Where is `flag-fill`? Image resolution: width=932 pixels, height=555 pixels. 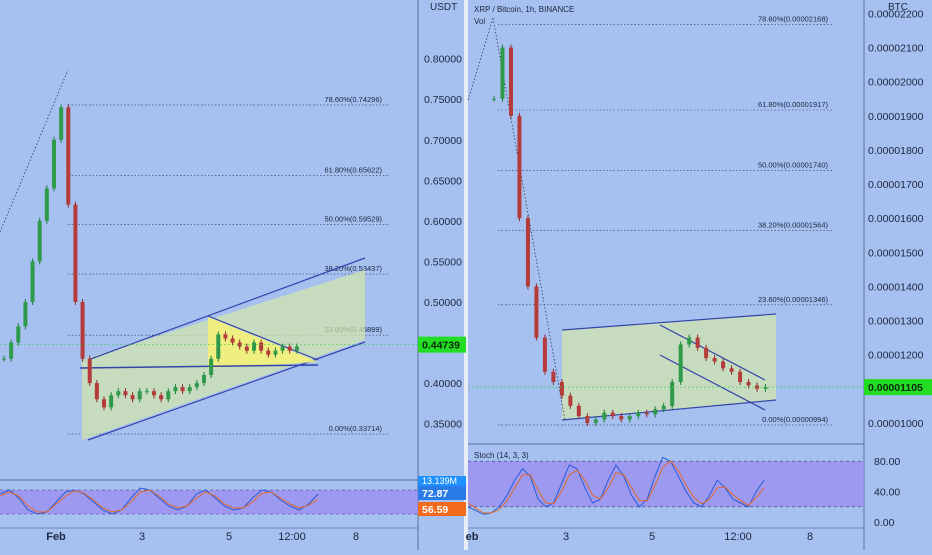
flag-fill is located at coordinates (263, 342).